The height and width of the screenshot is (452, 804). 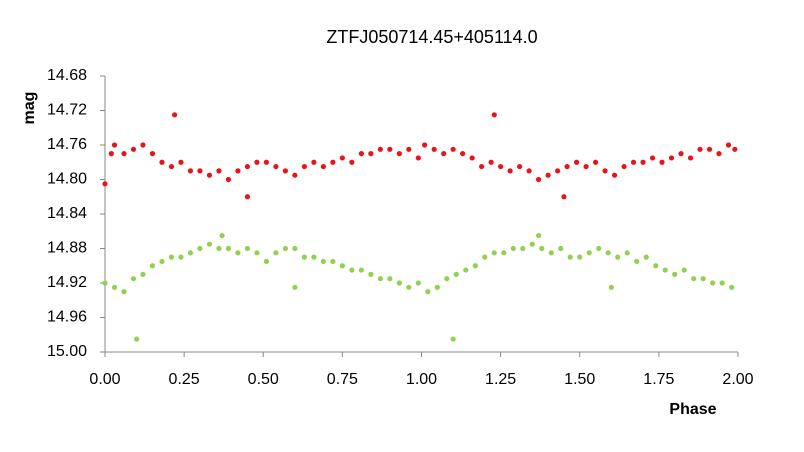 What do you see at coordinates (67, 213) in the screenshot?
I see `y-tick-label: 14.84` at bounding box center [67, 213].